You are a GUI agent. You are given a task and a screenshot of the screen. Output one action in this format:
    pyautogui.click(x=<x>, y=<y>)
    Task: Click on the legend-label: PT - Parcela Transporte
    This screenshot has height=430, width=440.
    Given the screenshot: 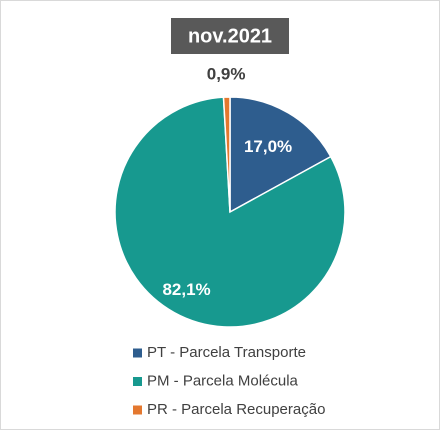 What is the action you would take?
    pyautogui.click(x=226, y=352)
    